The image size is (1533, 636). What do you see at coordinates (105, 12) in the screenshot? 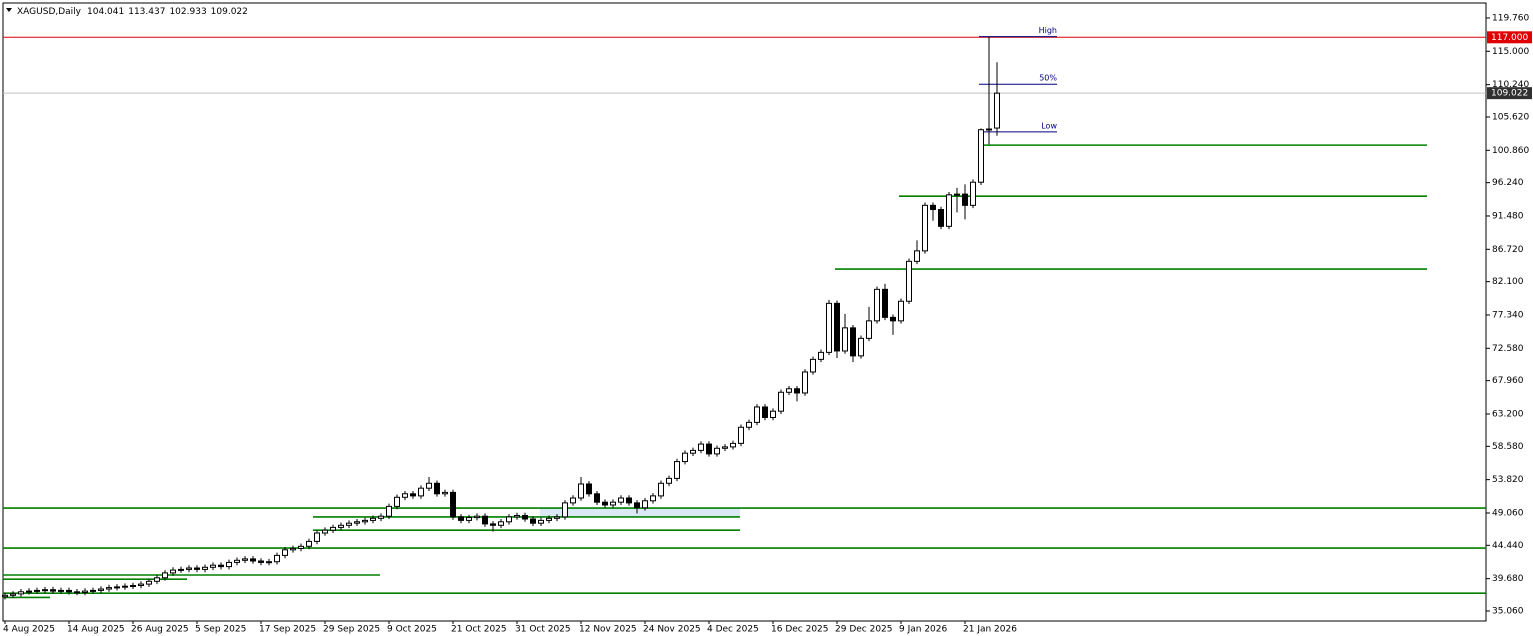
I see `ohlc-open: 104.041` at bounding box center [105, 12].